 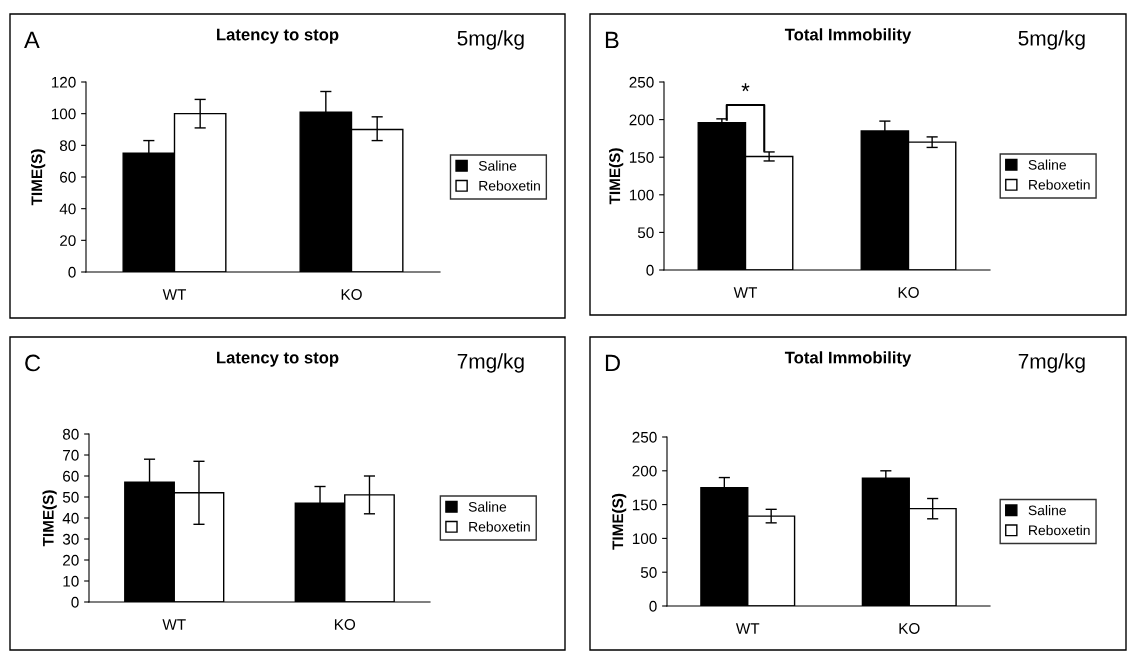 I want to click on y-tick-label: 30, so click(x=70, y=539).